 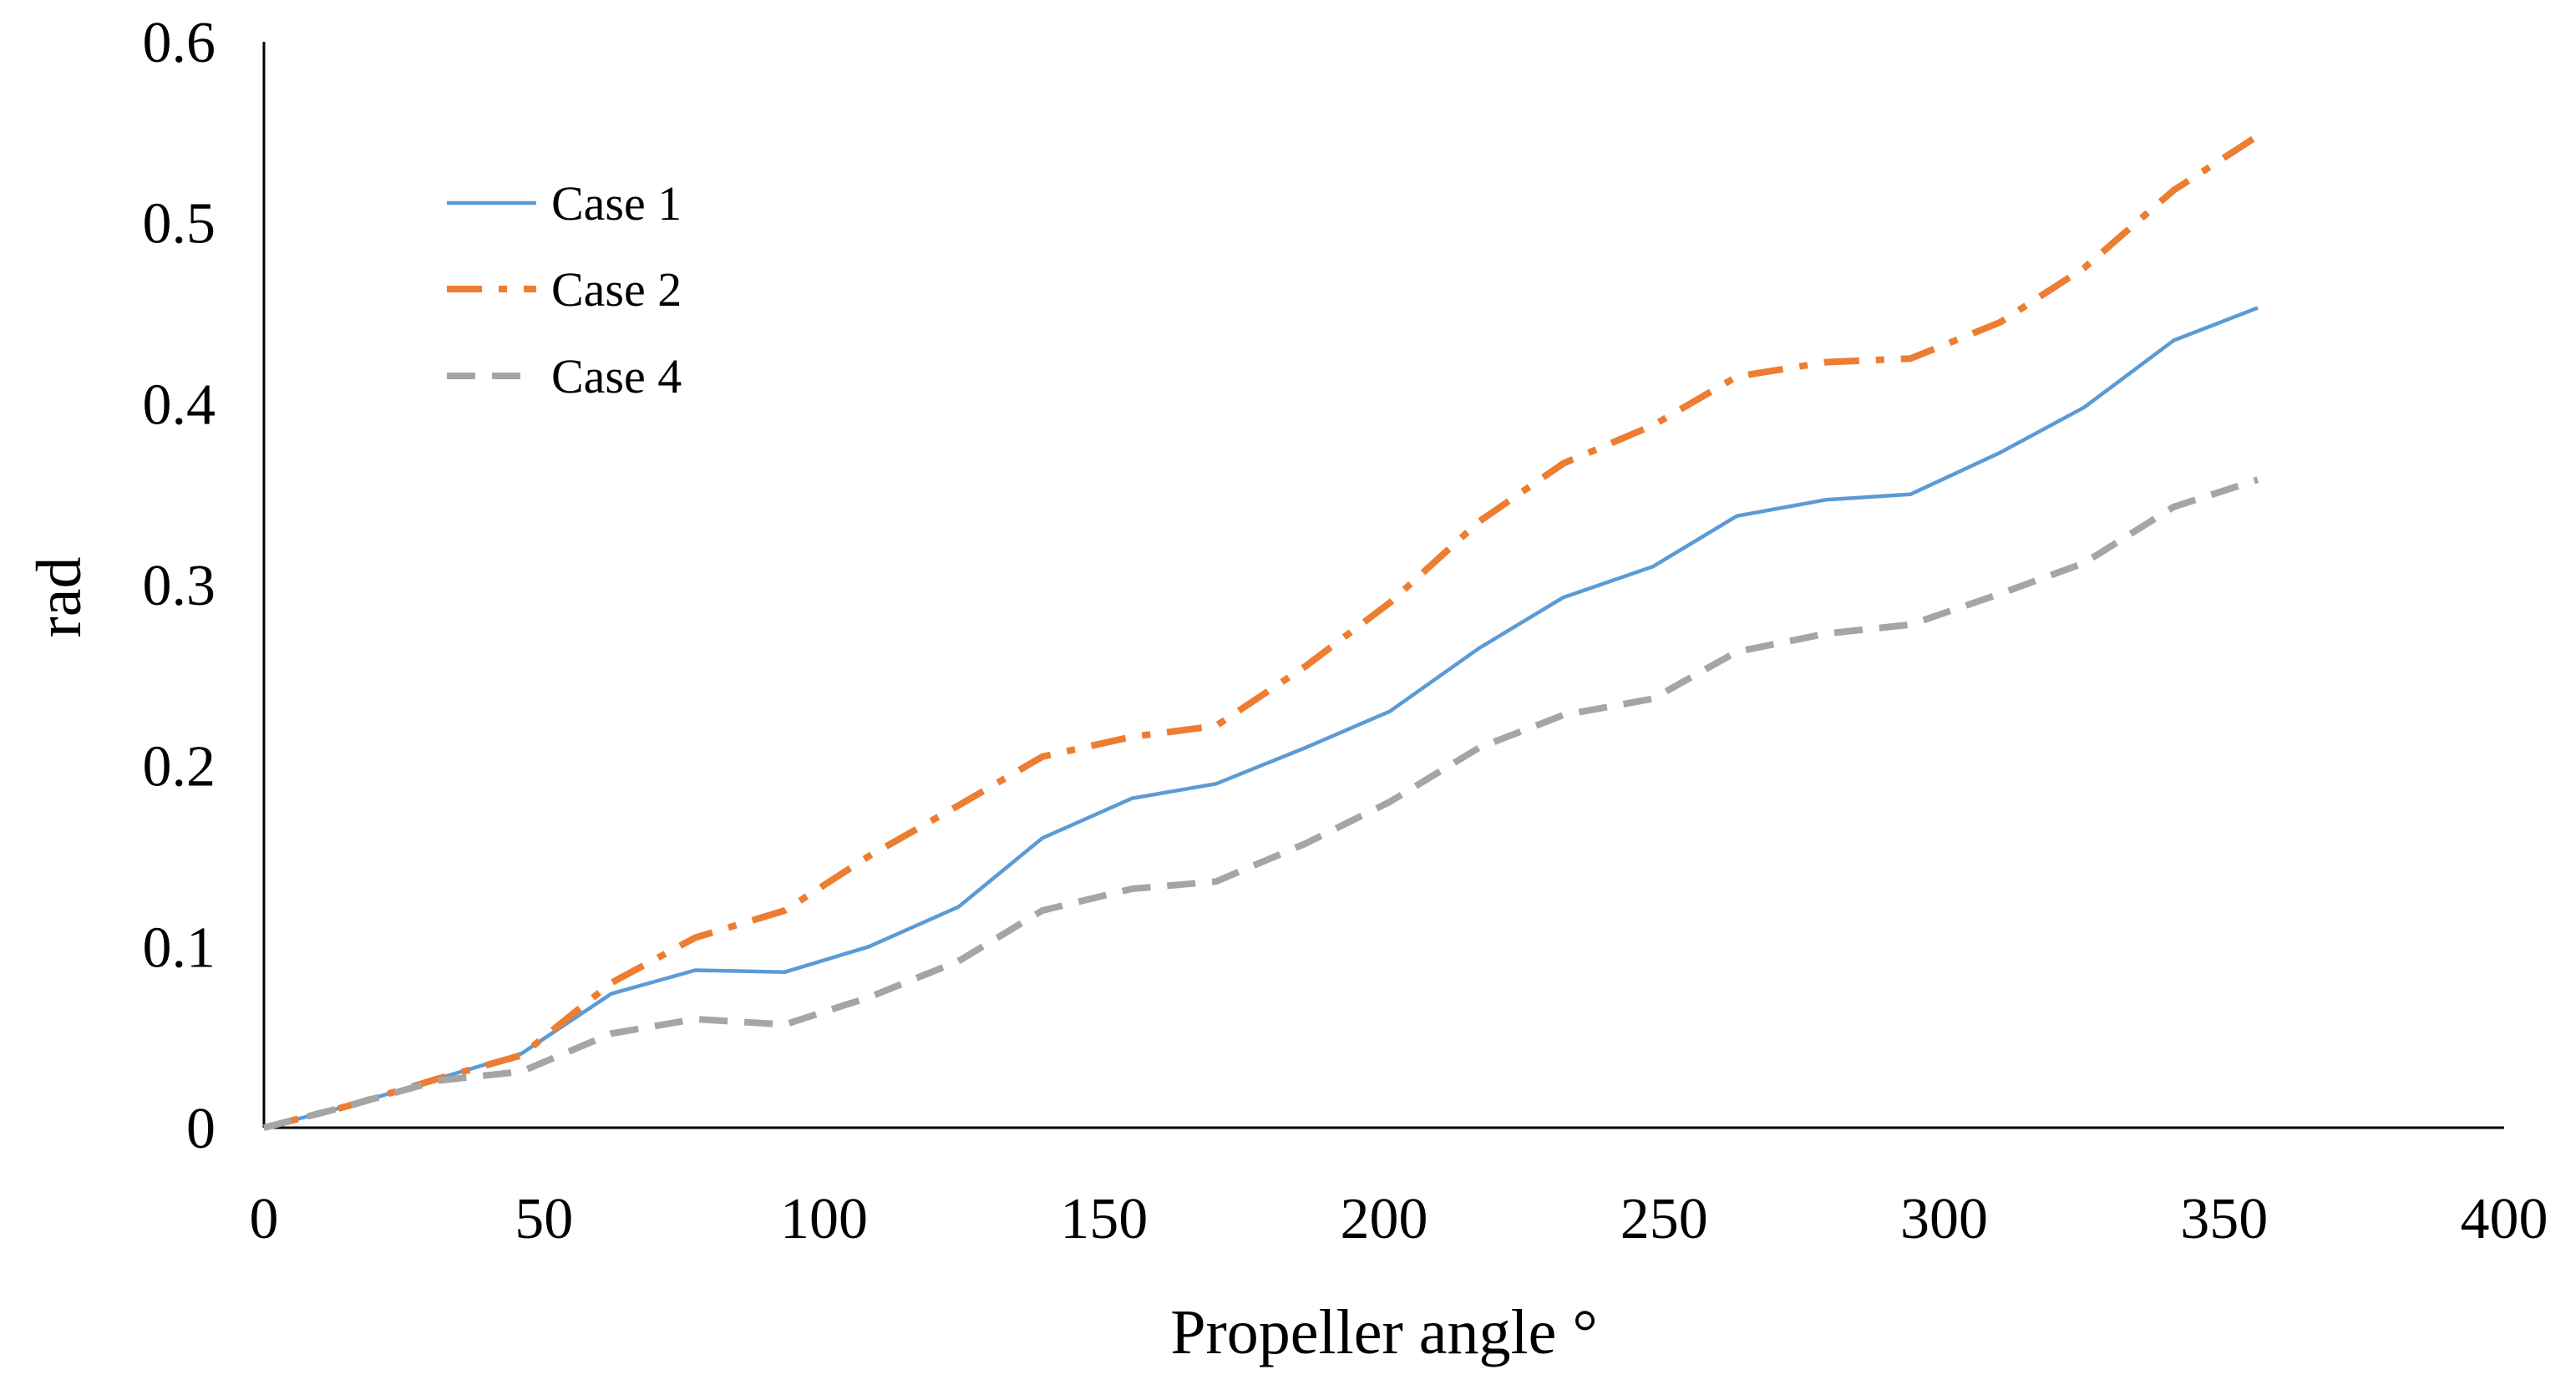 I want to click on y-tick-label: 0.3, so click(x=179, y=586).